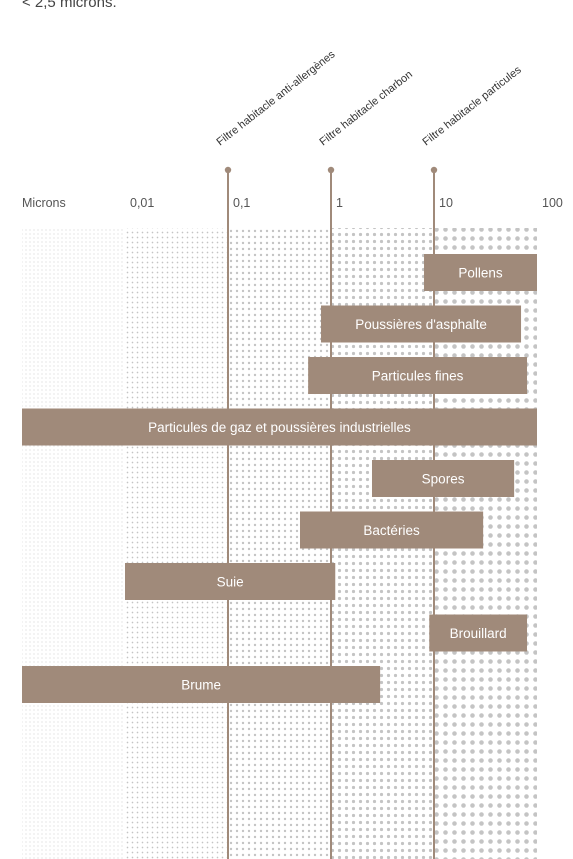  What do you see at coordinates (292, 203) in the screenshot?
I see `x-axis: Microns 0,01 0,1 1 10 100` at bounding box center [292, 203].